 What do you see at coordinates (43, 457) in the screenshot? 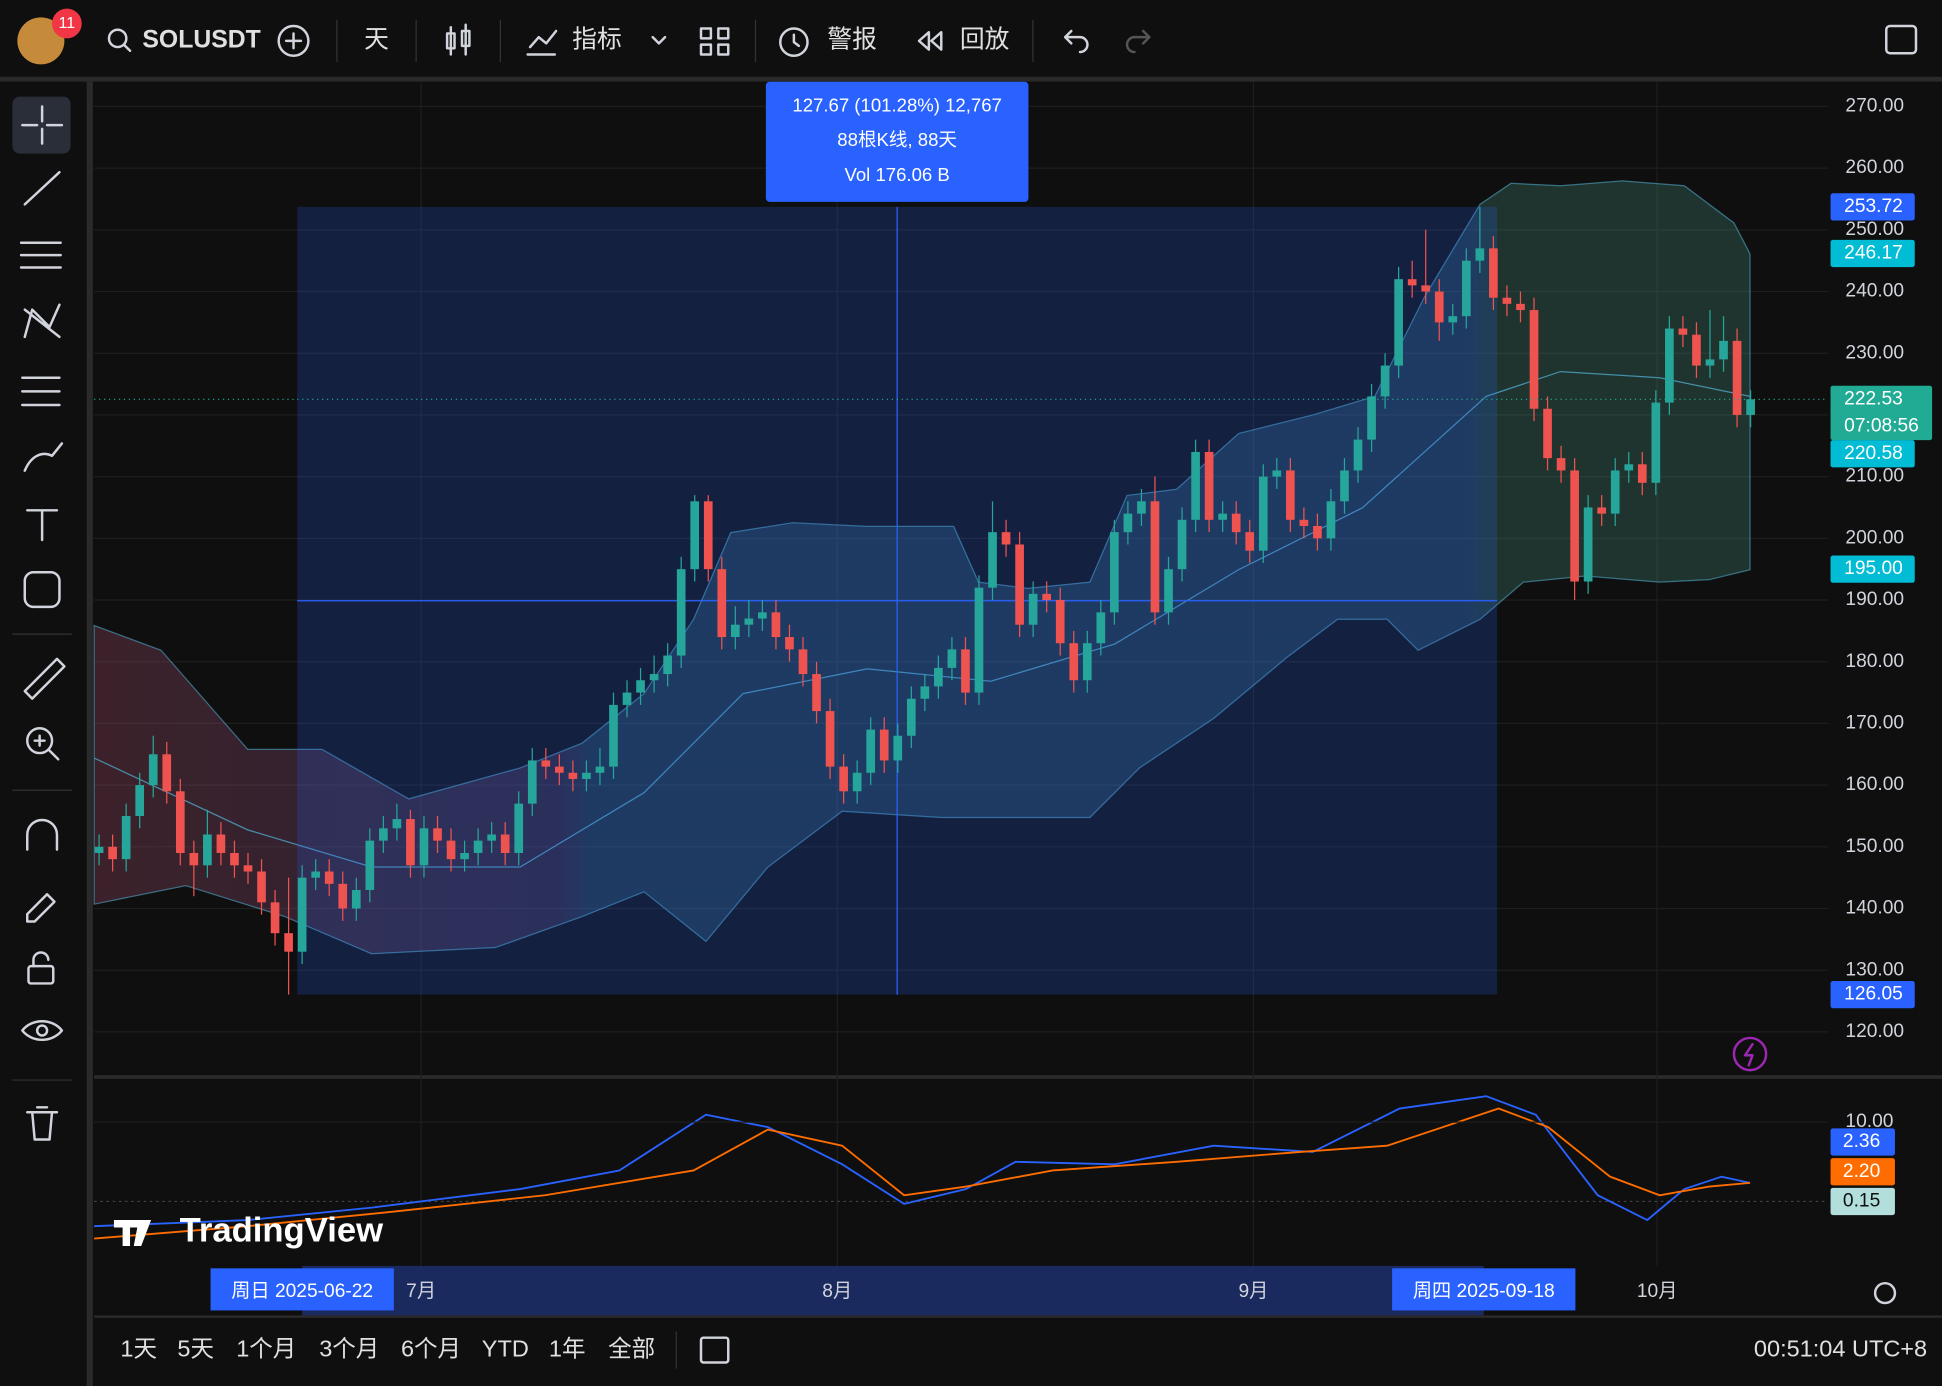
I see `brush-tool` at bounding box center [43, 457].